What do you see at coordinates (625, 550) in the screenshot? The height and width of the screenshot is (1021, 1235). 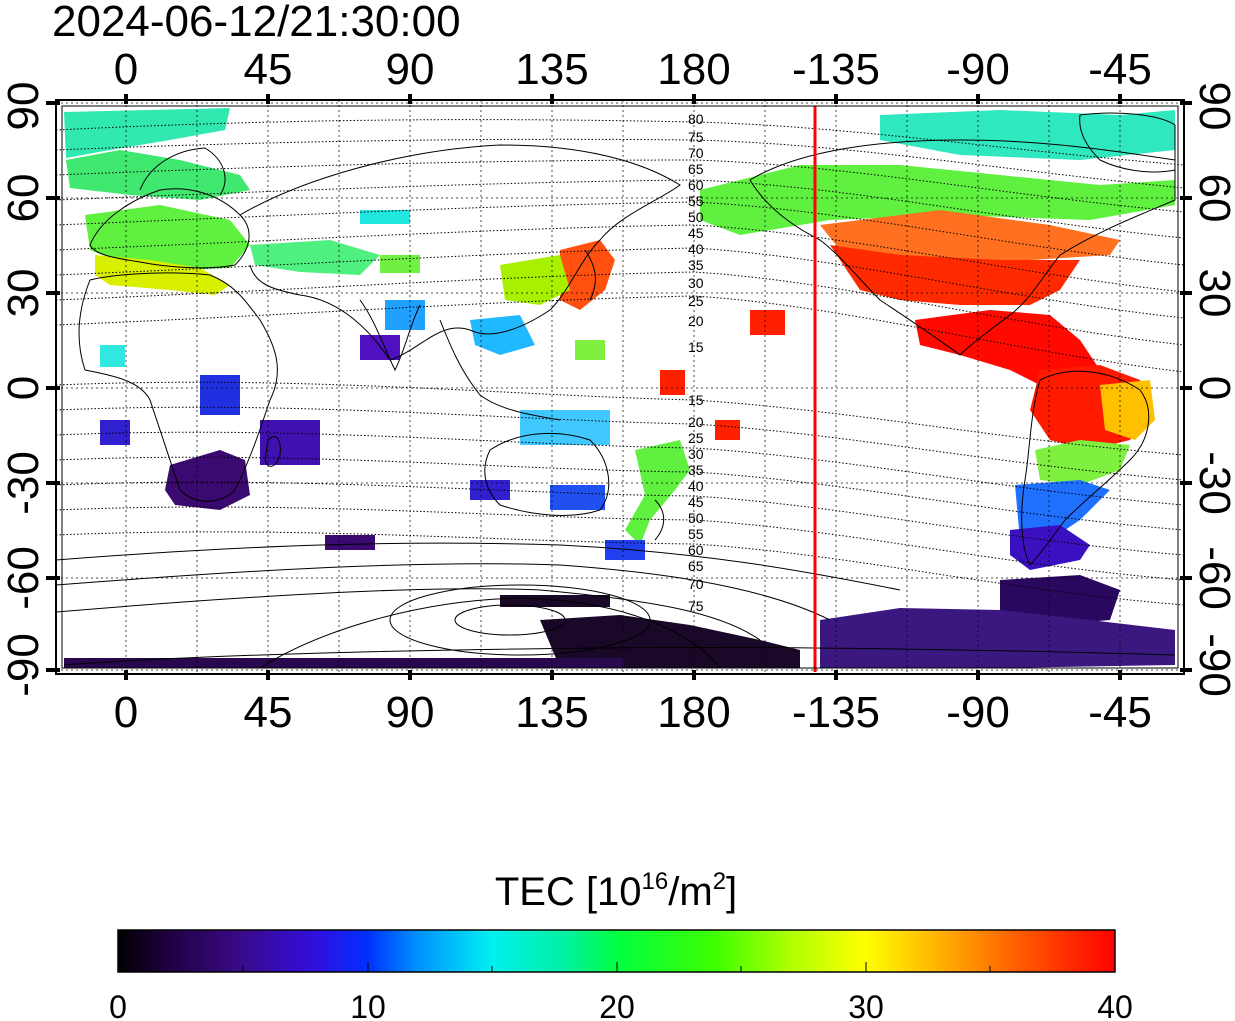 I see `tec-patch-tasman` at bounding box center [625, 550].